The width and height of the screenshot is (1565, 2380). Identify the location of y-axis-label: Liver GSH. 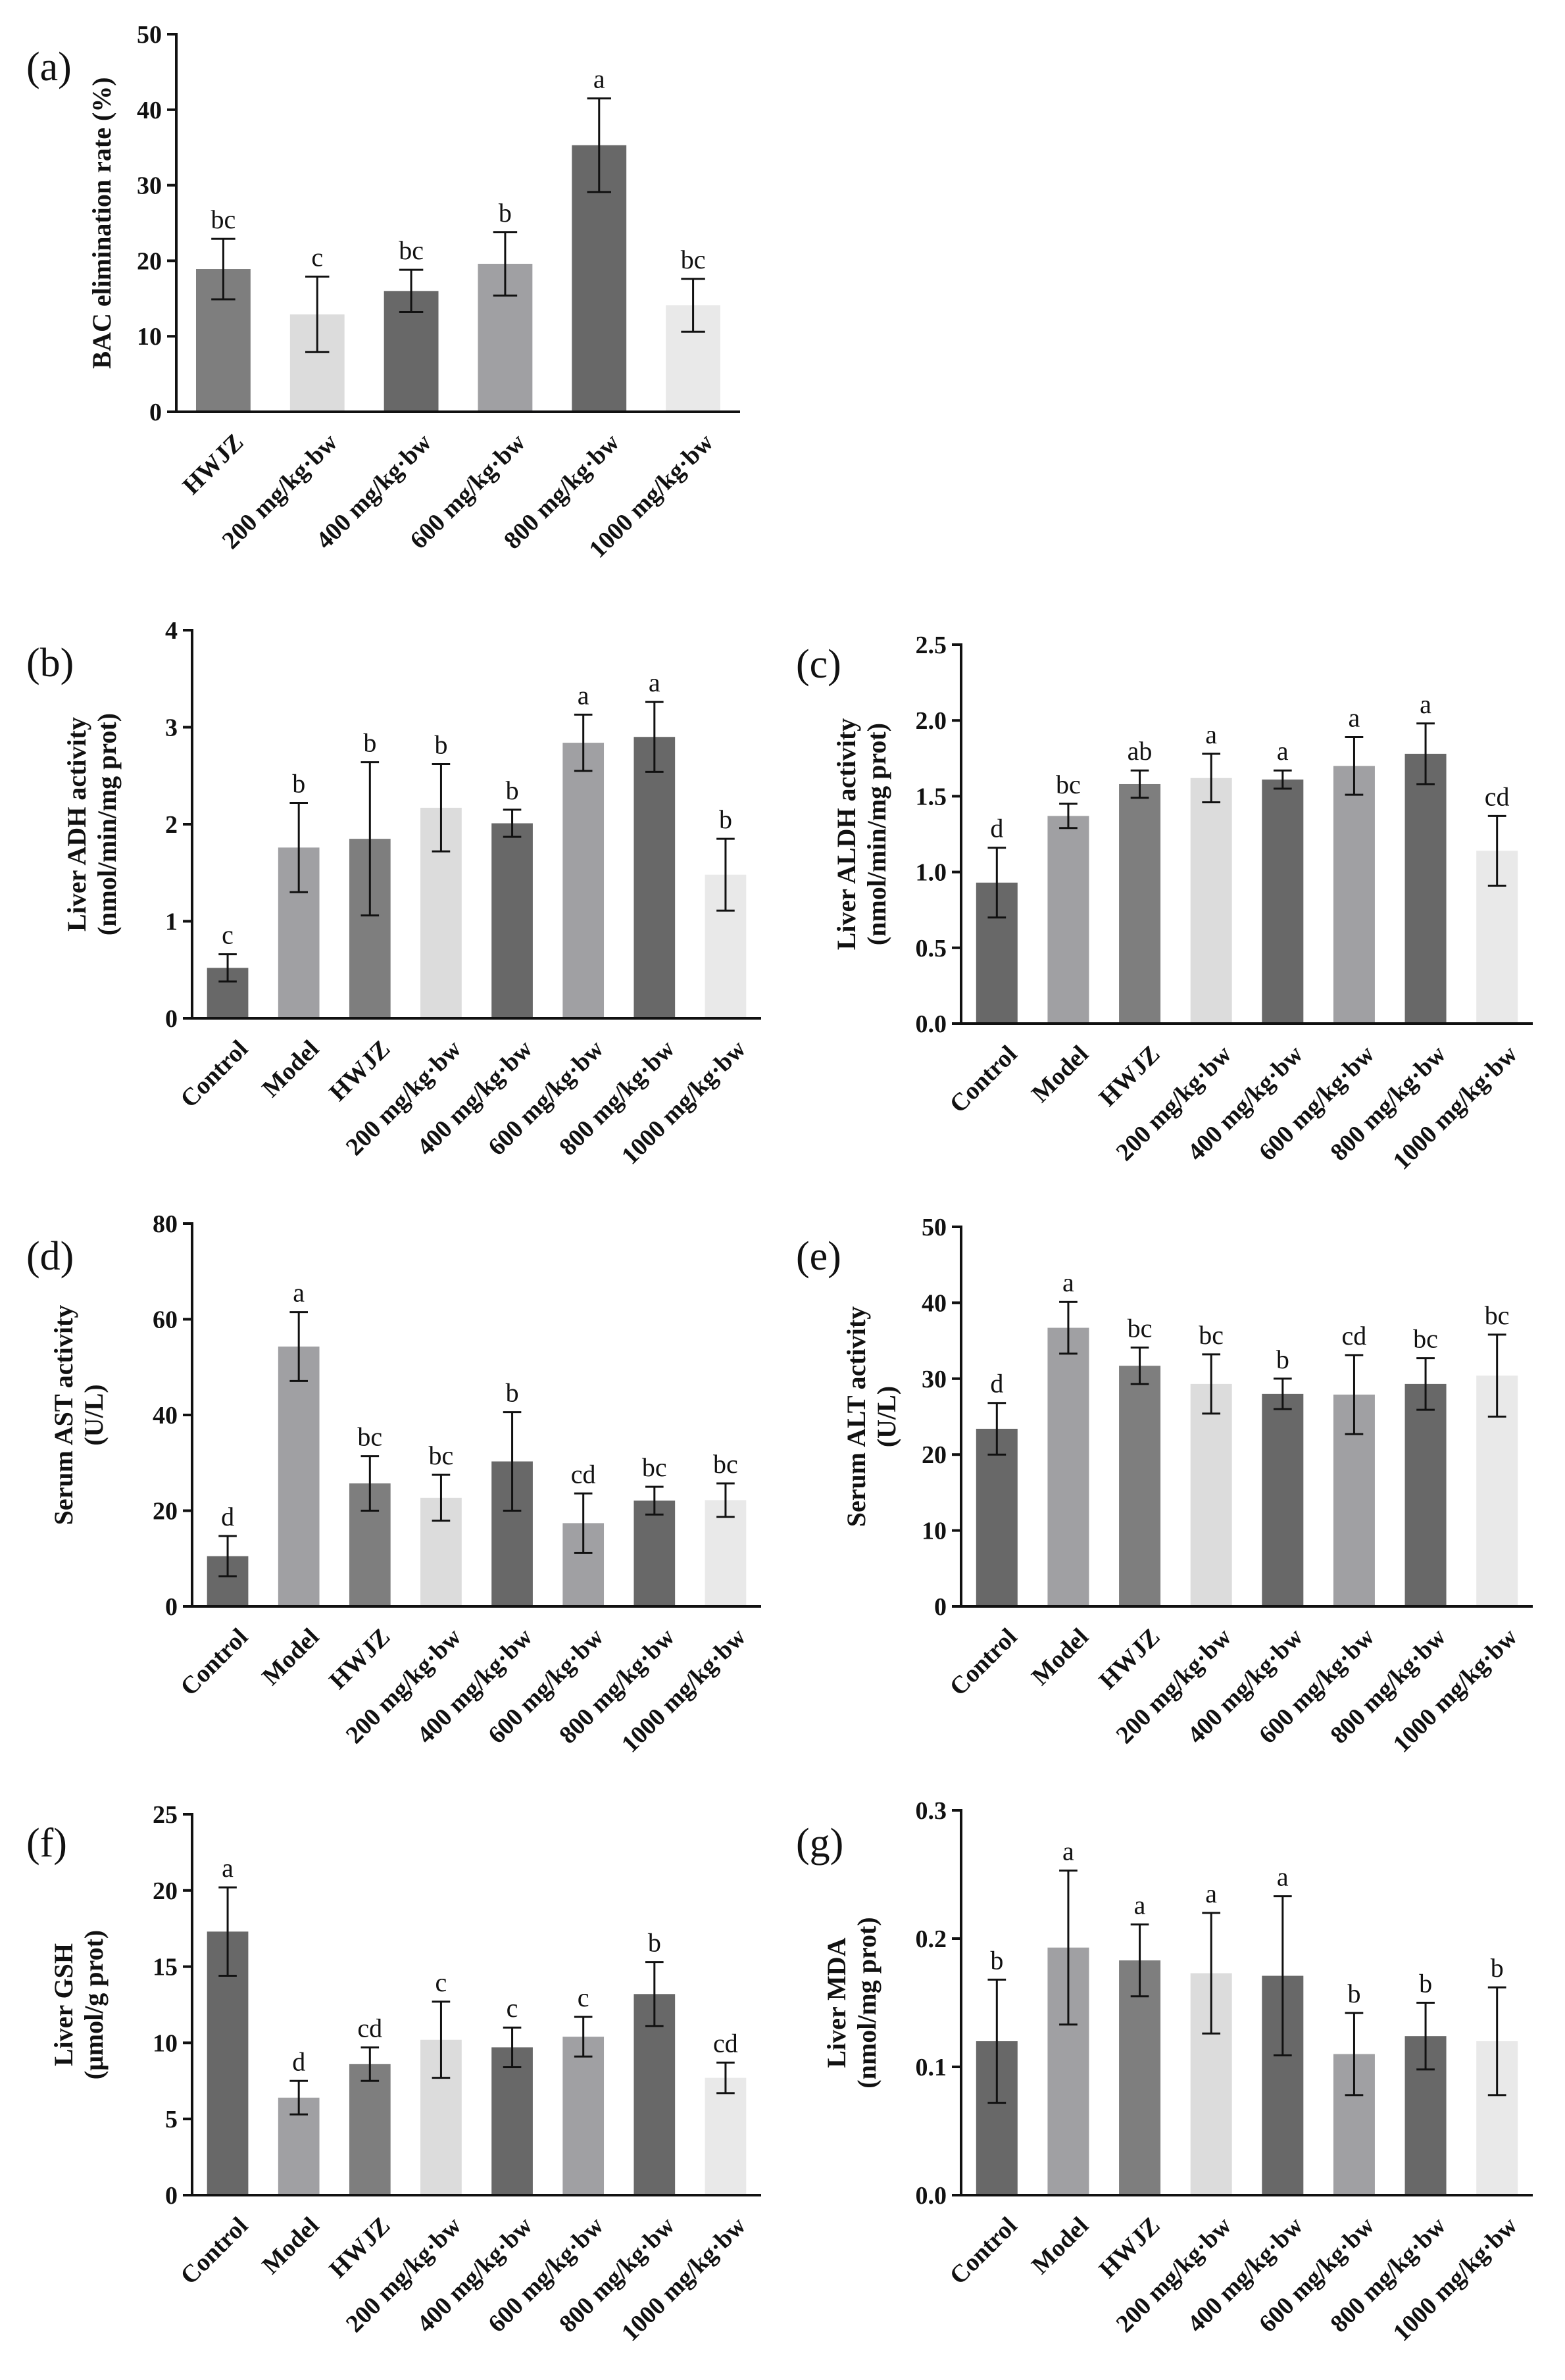
(64, 2004).